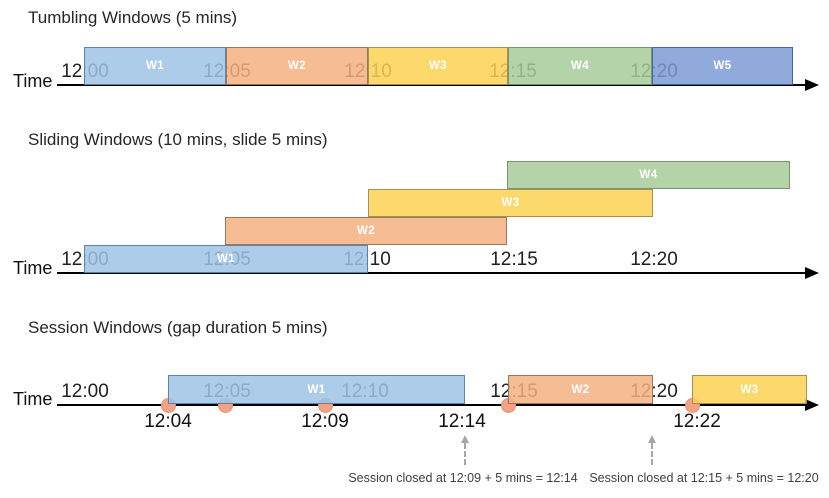  What do you see at coordinates (431, 405) in the screenshot?
I see `session-time-axis` at bounding box center [431, 405].